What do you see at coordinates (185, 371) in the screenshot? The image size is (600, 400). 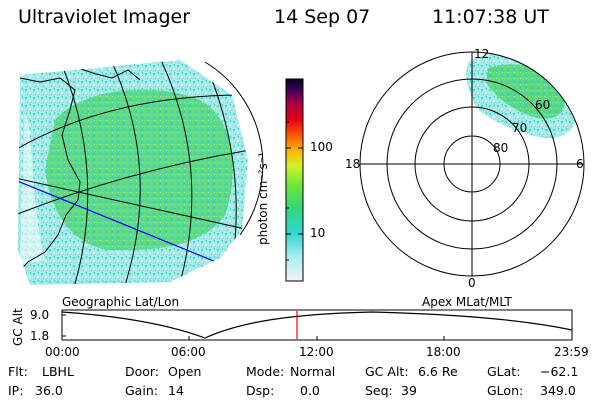 I see `door-value: Open` at bounding box center [185, 371].